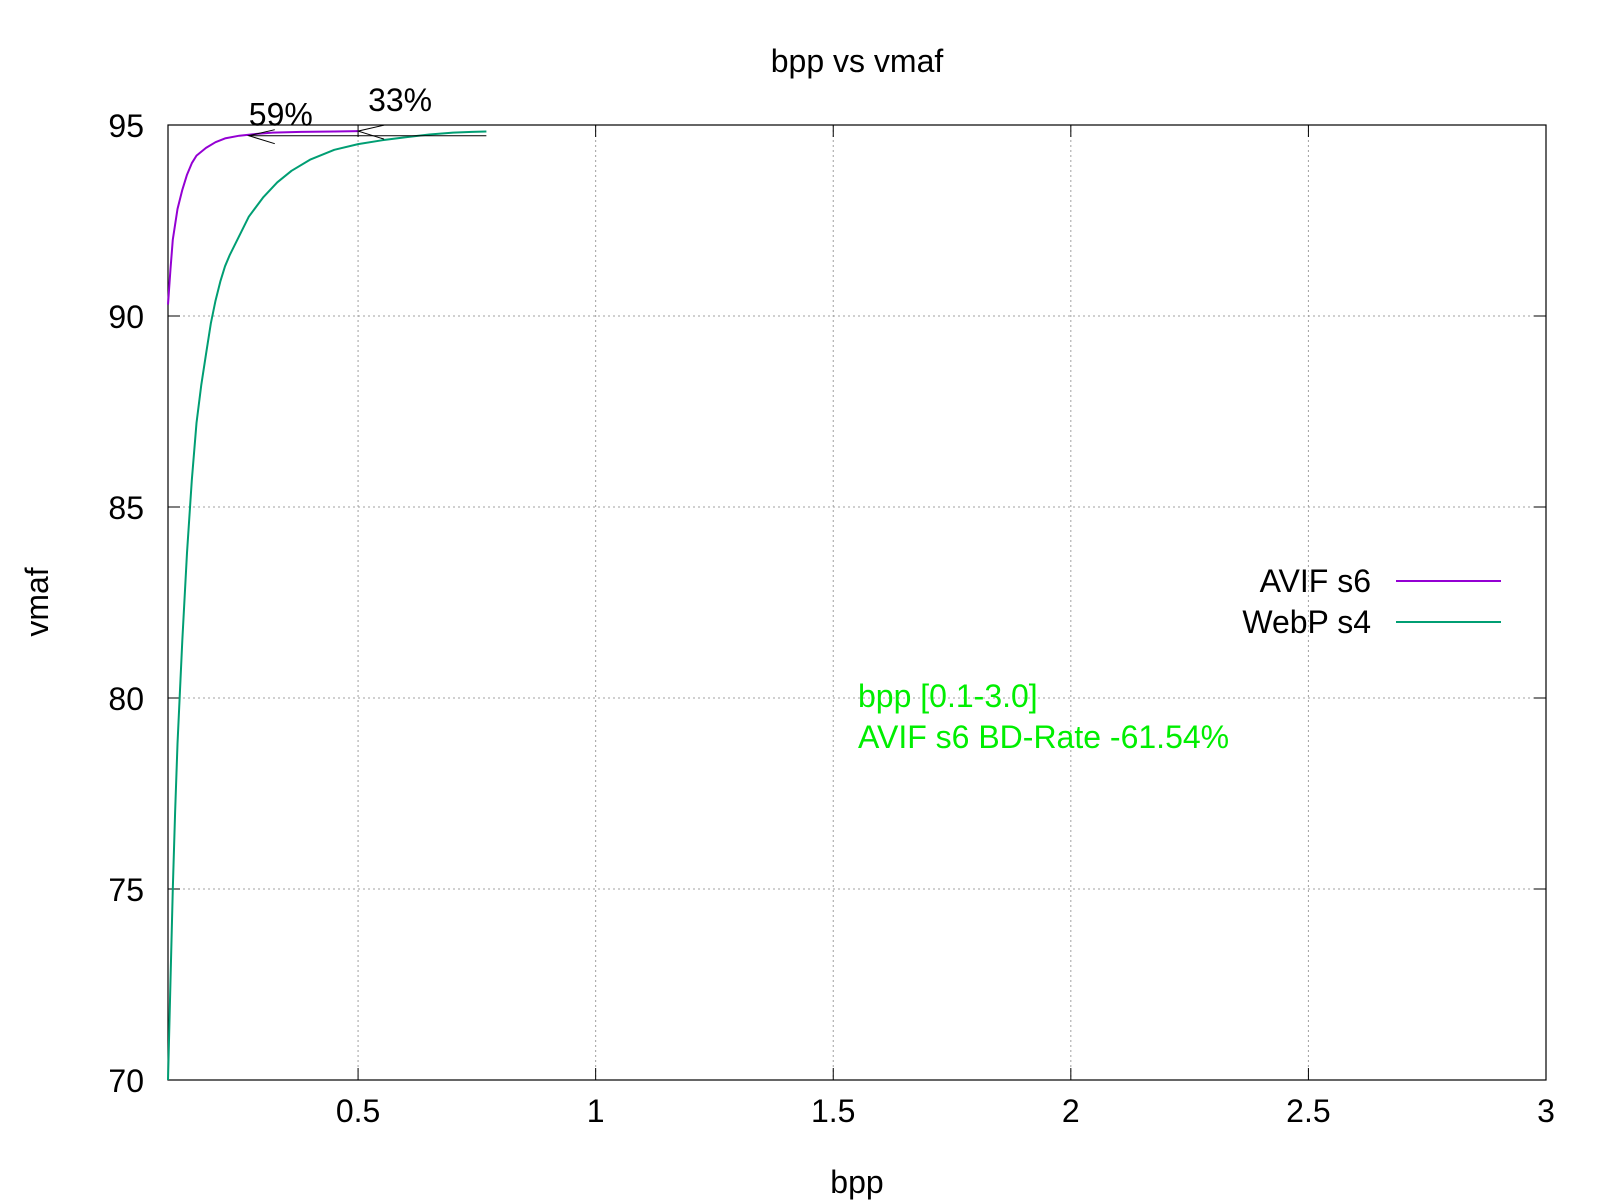 The width and height of the screenshot is (1600, 1200). I want to click on y-tick-label: 95, so click(126, 126).